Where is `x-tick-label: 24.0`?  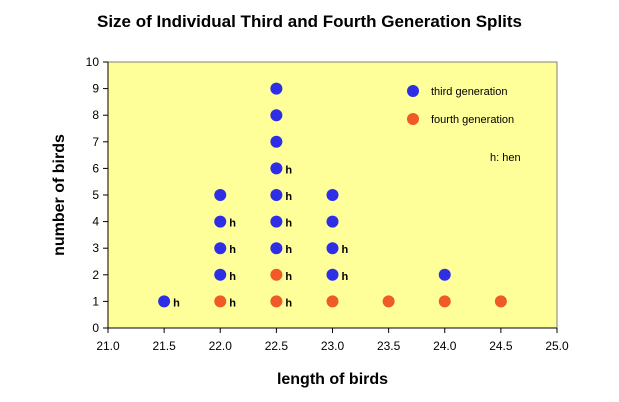 x-tick-label: 24.0 is located at coordinates (445, 346).